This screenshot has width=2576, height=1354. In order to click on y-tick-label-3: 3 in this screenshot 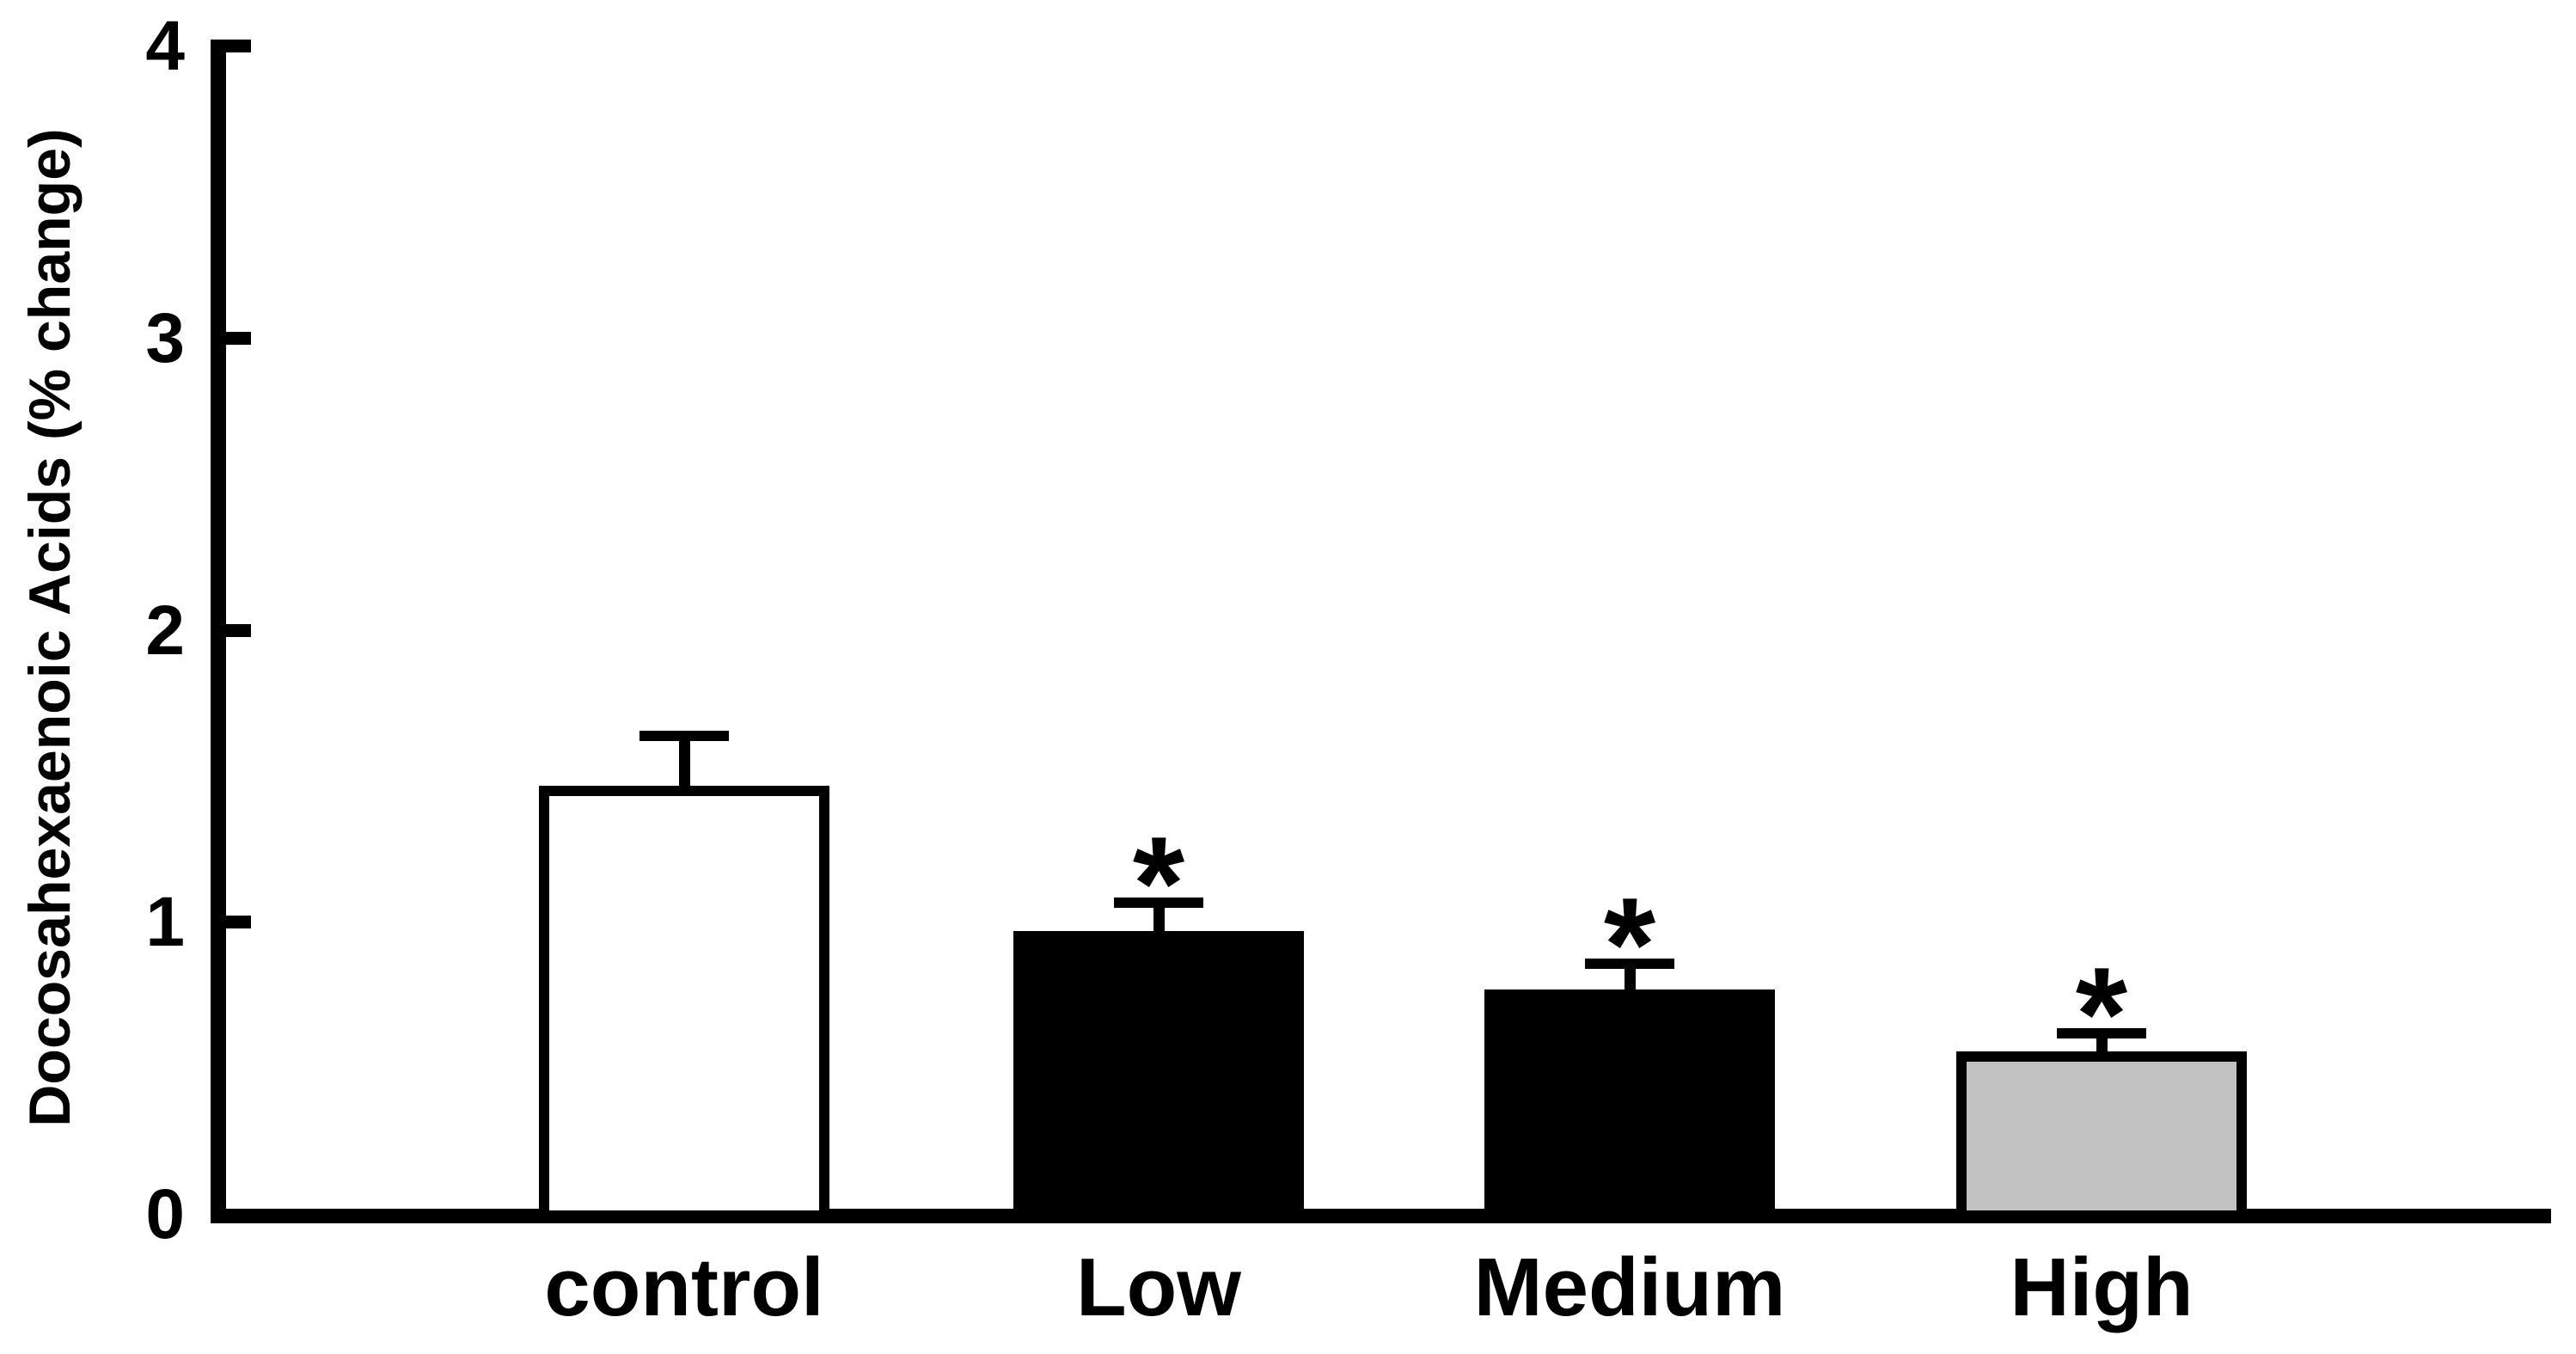, I will do `click(165, 337)`.